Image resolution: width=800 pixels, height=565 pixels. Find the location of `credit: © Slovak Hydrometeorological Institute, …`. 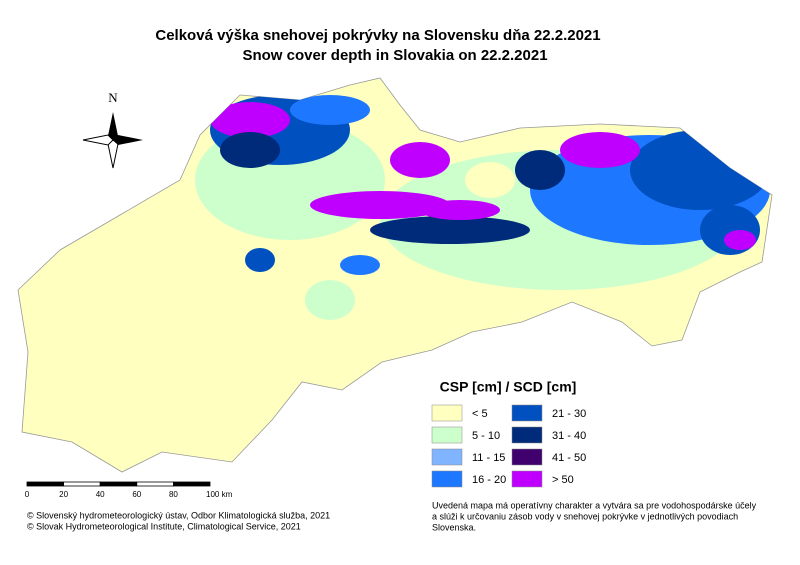

credit: © Slovak Hydrometeorological Institute, … is located at coordinates (164, 526).